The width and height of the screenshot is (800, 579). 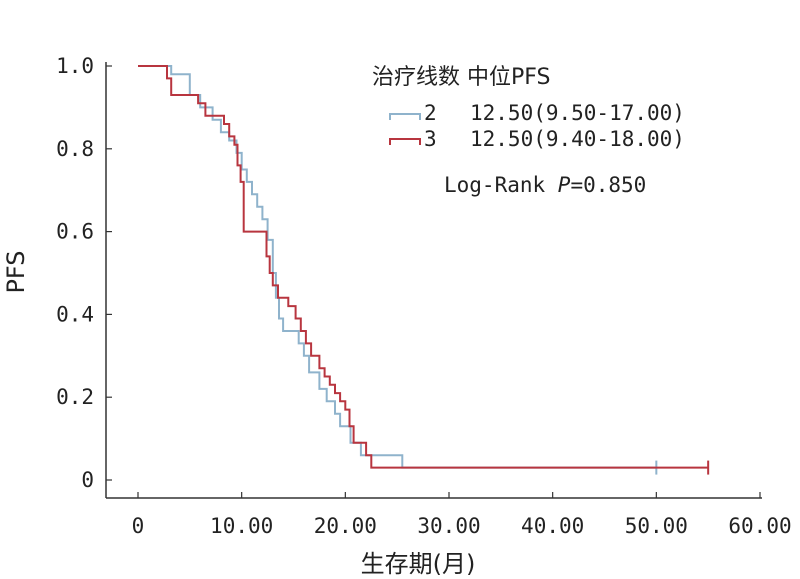 I want to click on legend-label-3: 3, so click(x=430, y=139).